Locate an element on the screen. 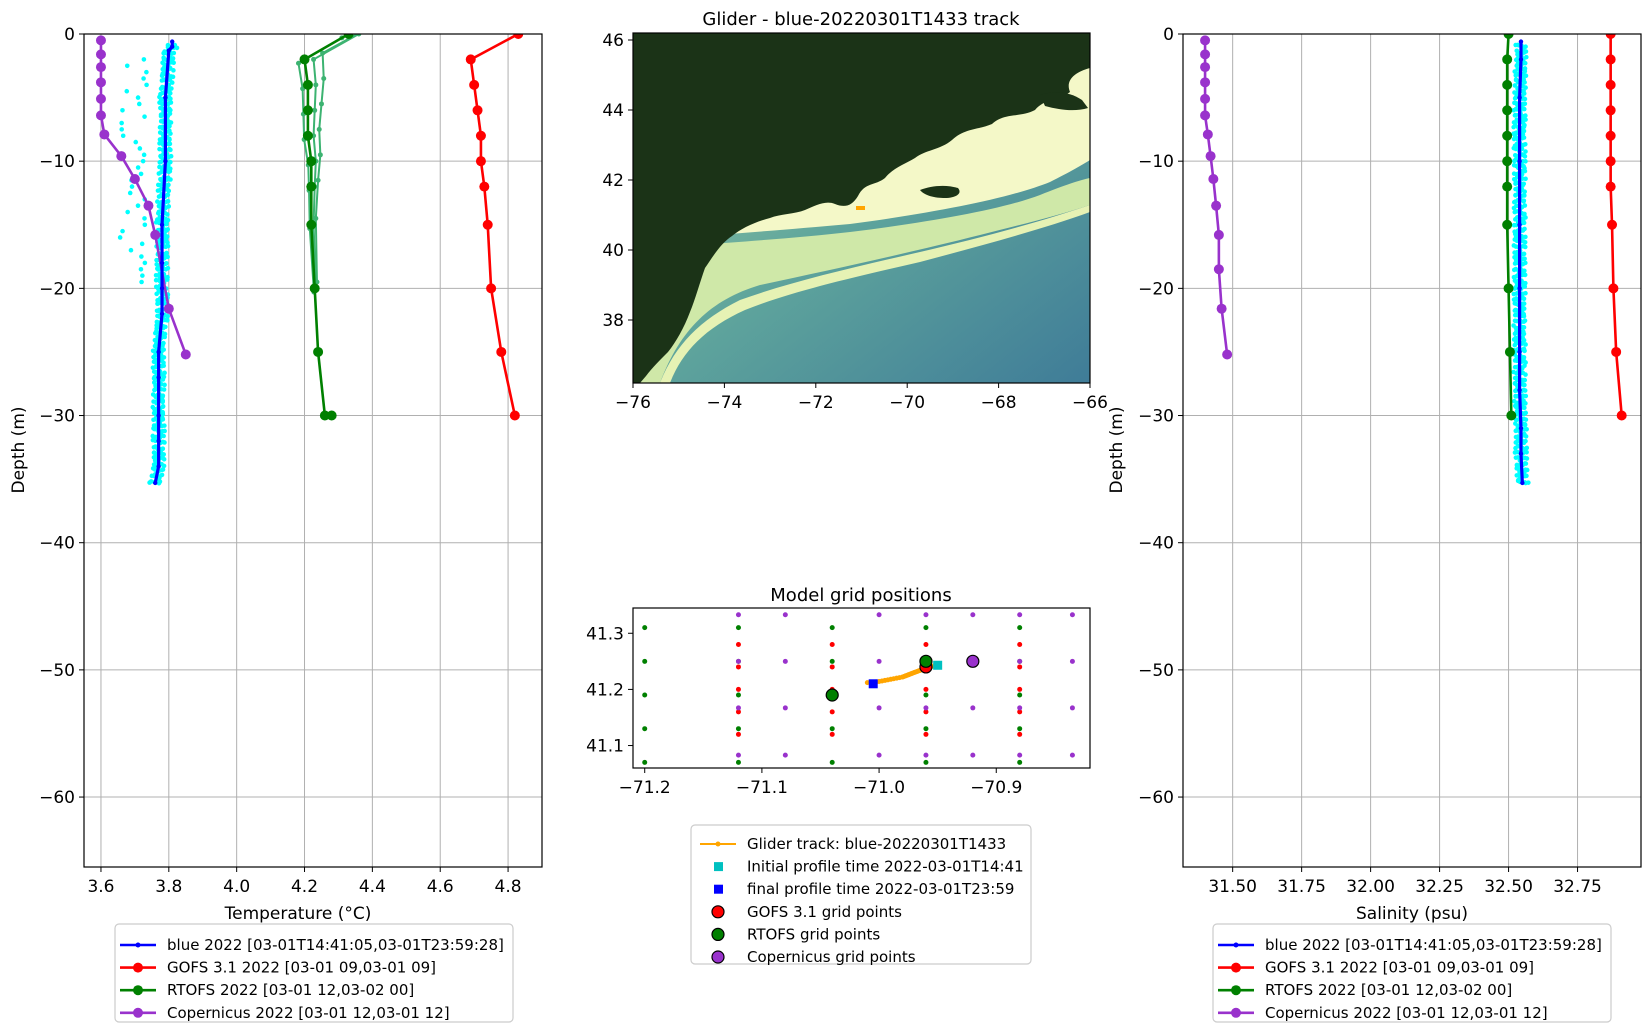 The width and height of the screenshot is (1644, 1027). y-tick-label: −30 is located at coordinates (57, 417).